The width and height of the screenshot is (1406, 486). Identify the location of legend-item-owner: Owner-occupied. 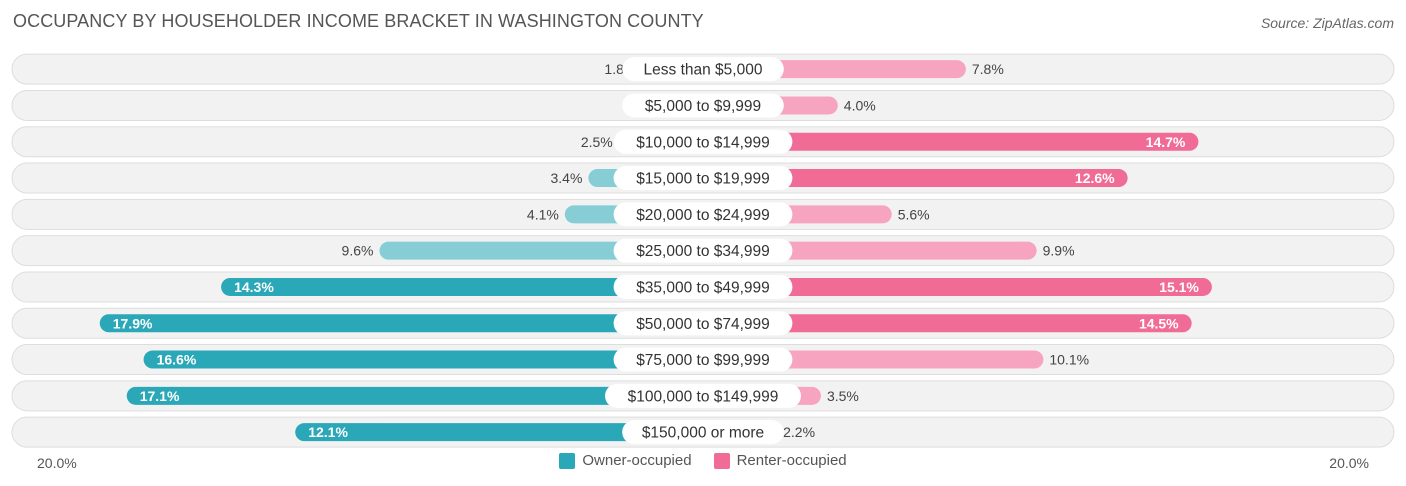
(625, 460).